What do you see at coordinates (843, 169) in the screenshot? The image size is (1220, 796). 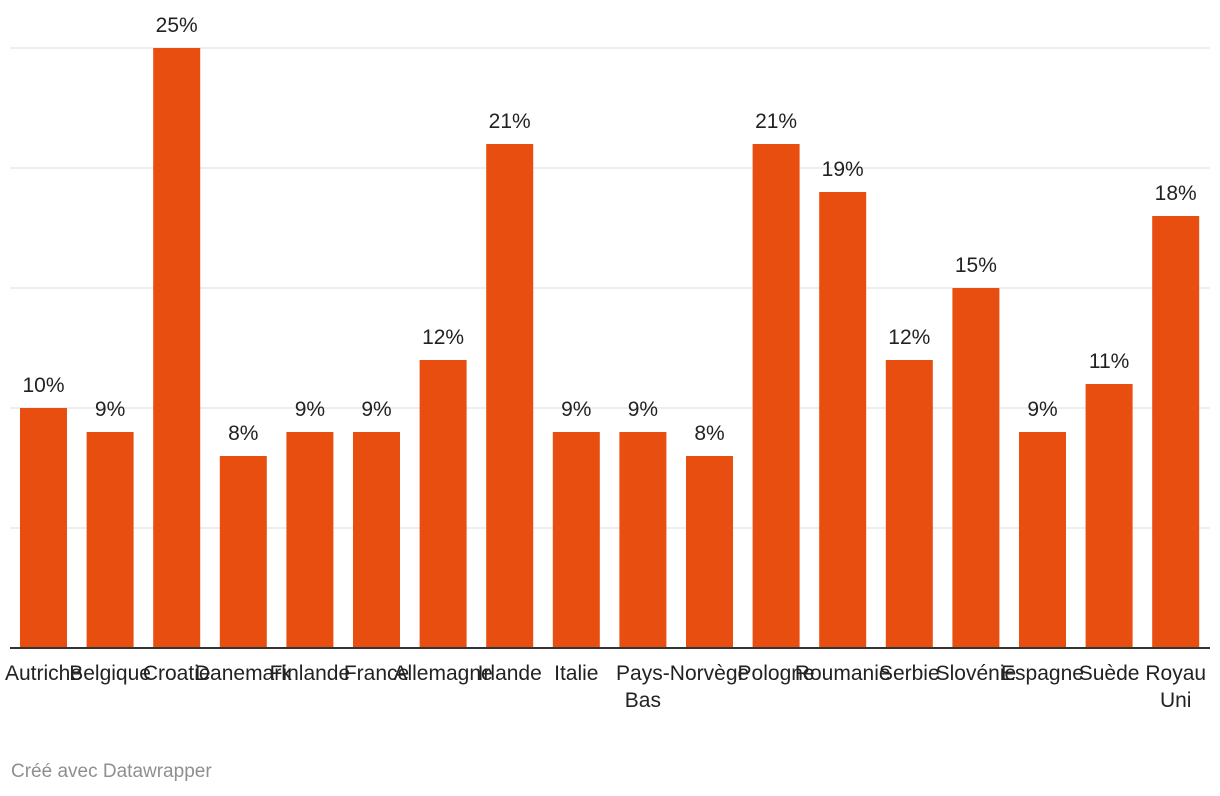 I see `bar-value-label: 19%` at bounding box center [843, 169].